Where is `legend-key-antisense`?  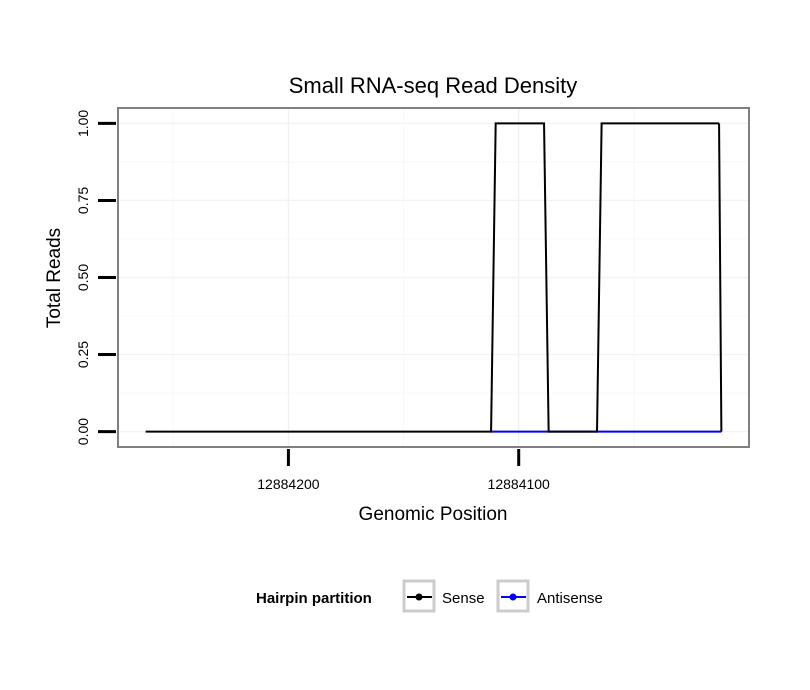 legend-key-antisense is located at coordinates (513, 596).